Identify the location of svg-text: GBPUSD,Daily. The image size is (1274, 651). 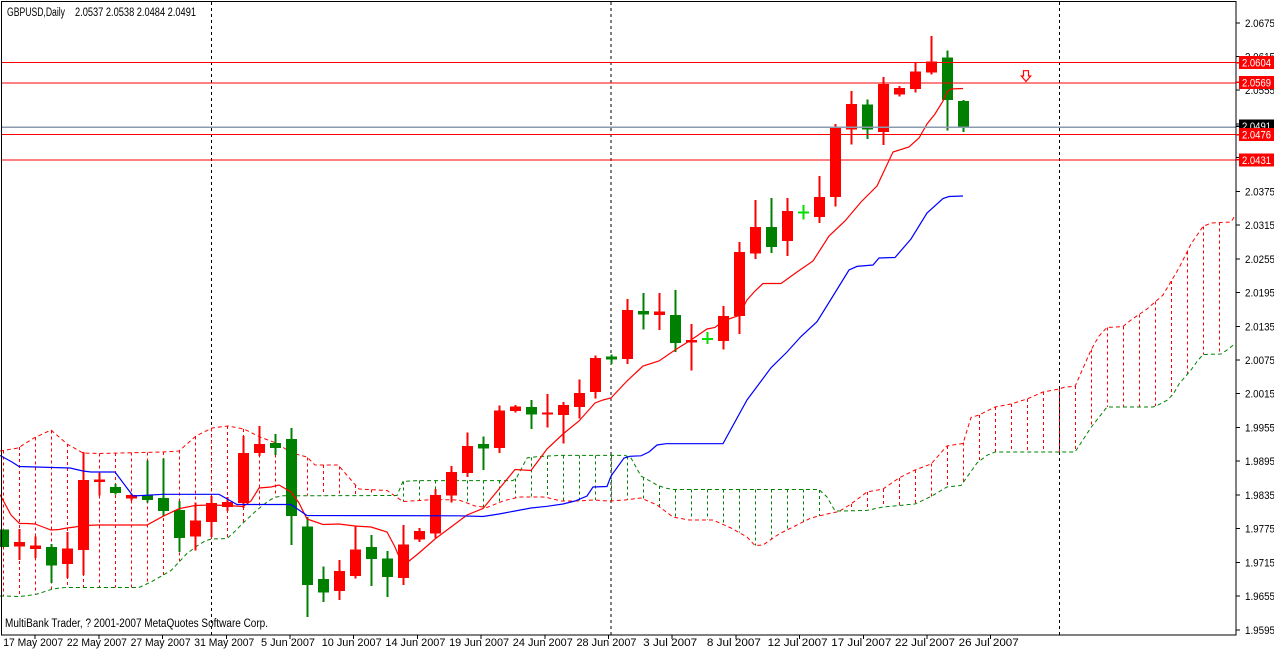
(36, 13).